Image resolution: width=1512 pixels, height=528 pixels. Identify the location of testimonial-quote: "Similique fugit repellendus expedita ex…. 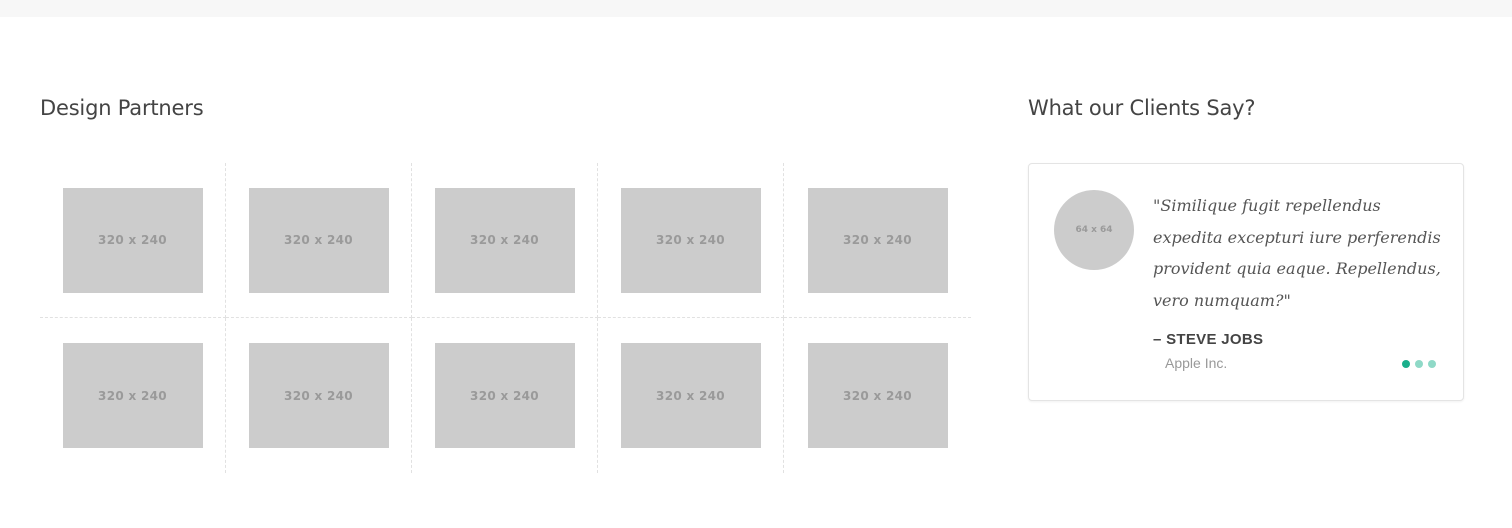
(1297, 253).